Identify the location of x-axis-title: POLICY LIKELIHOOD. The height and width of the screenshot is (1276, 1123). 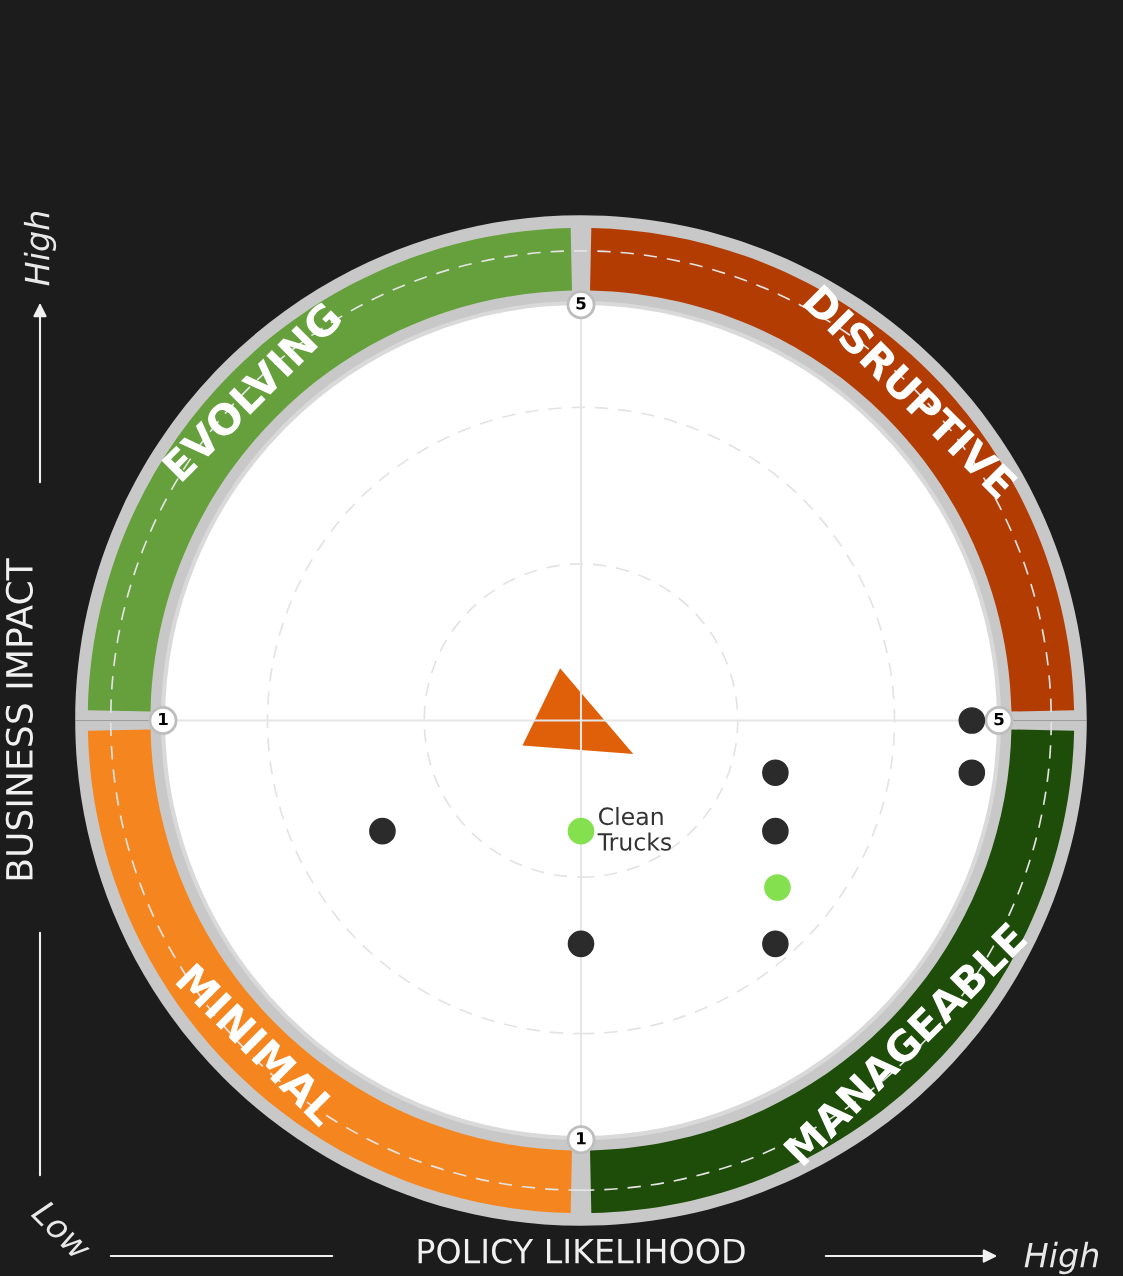
(581, 1251).